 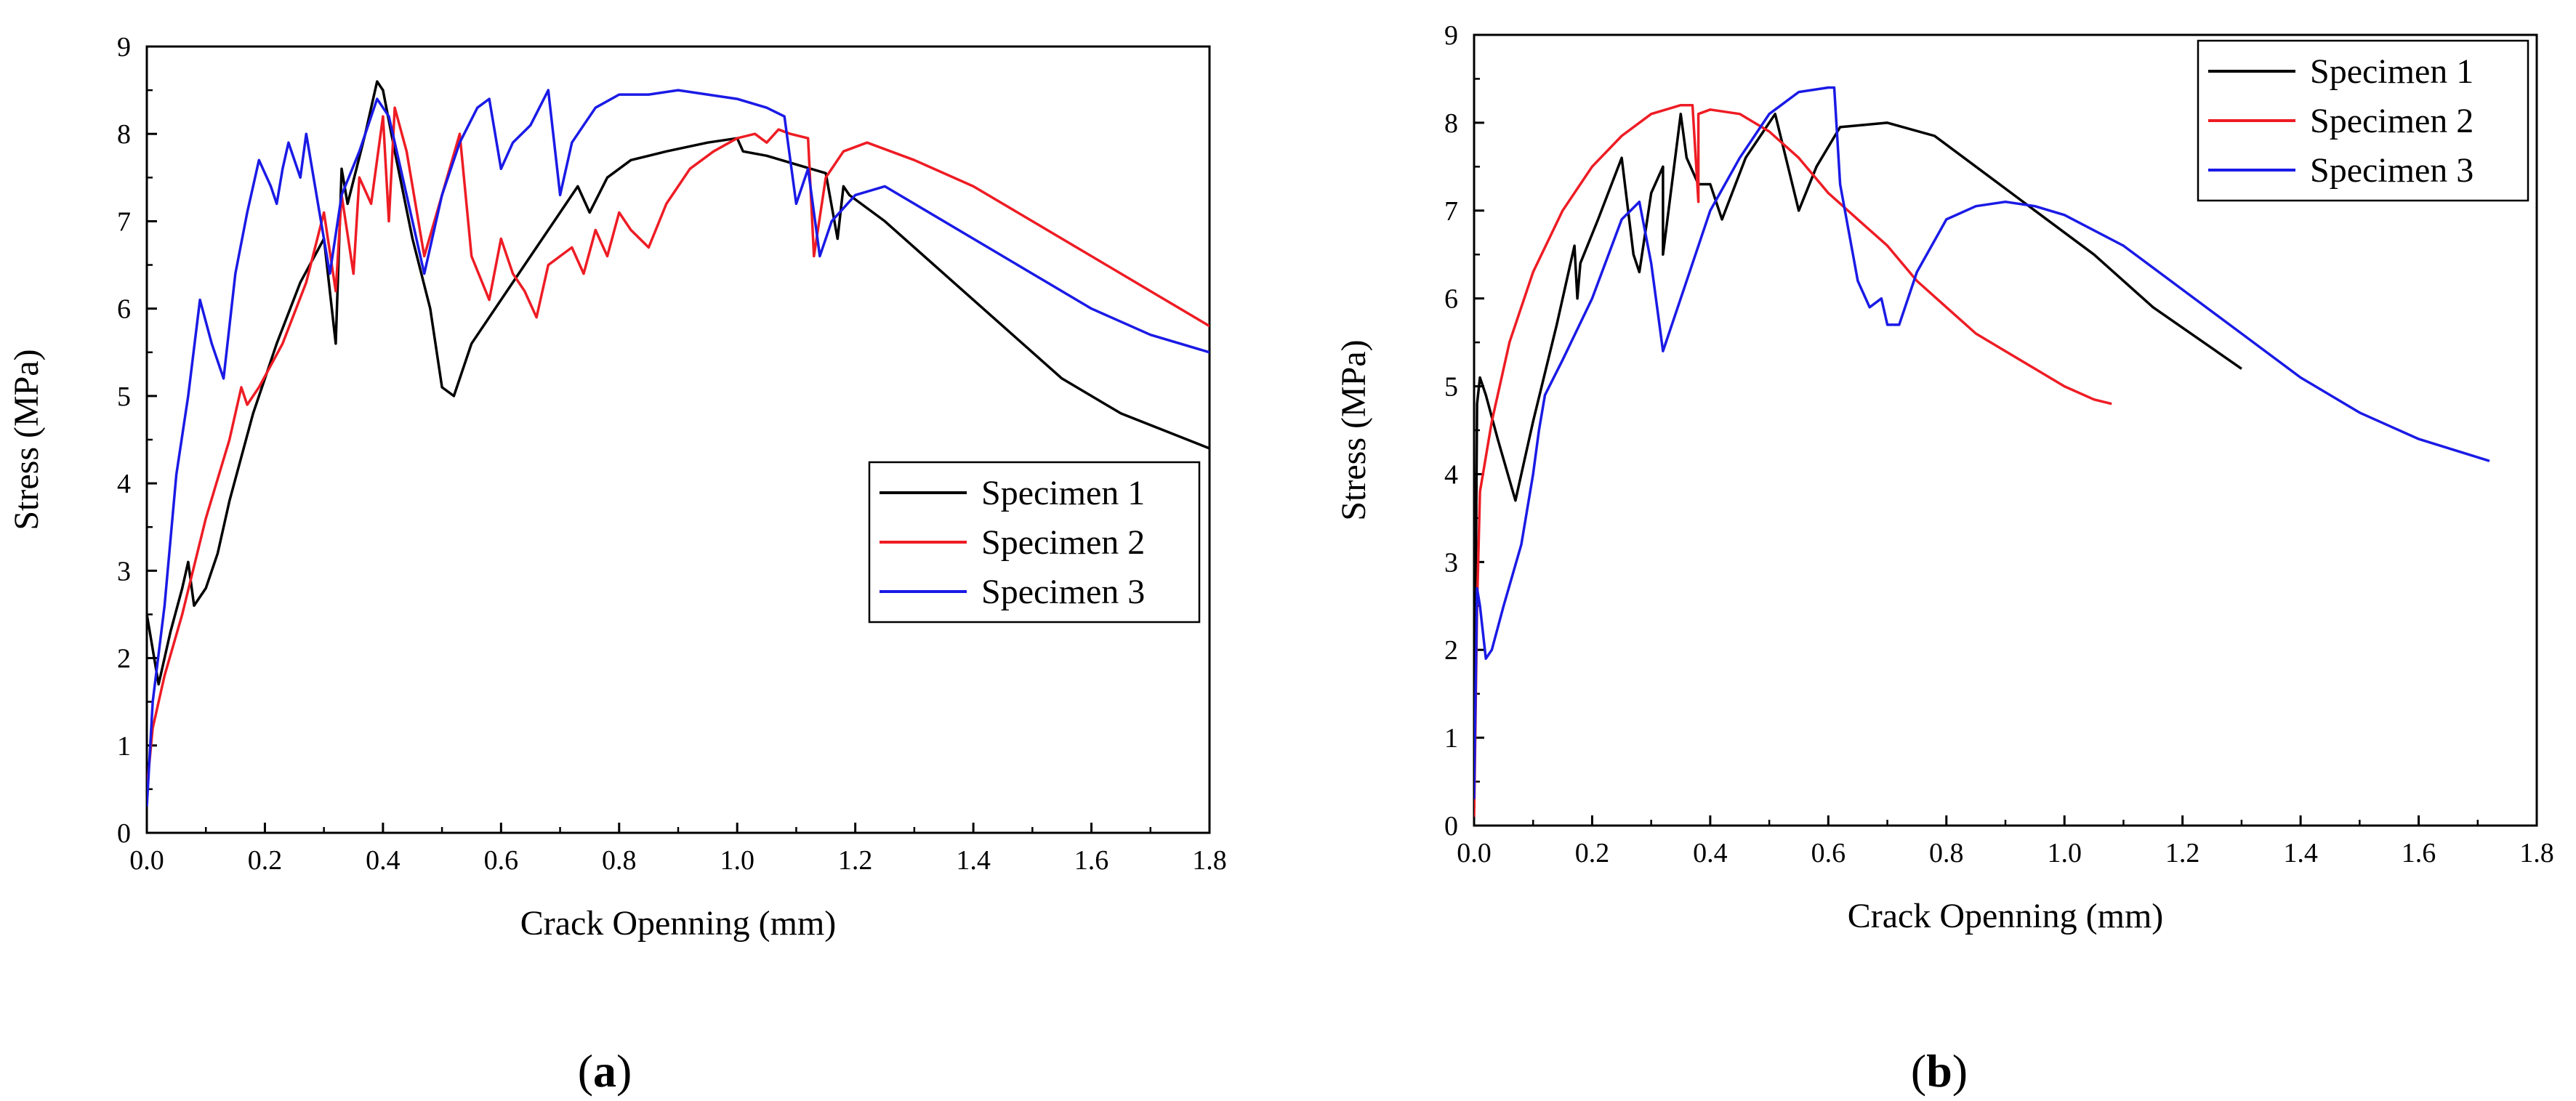 What do you see at coordinates (265, 860) in the screenshot?
I see `x-tick-label-a: 0.2` at bounding box center [265, 860].